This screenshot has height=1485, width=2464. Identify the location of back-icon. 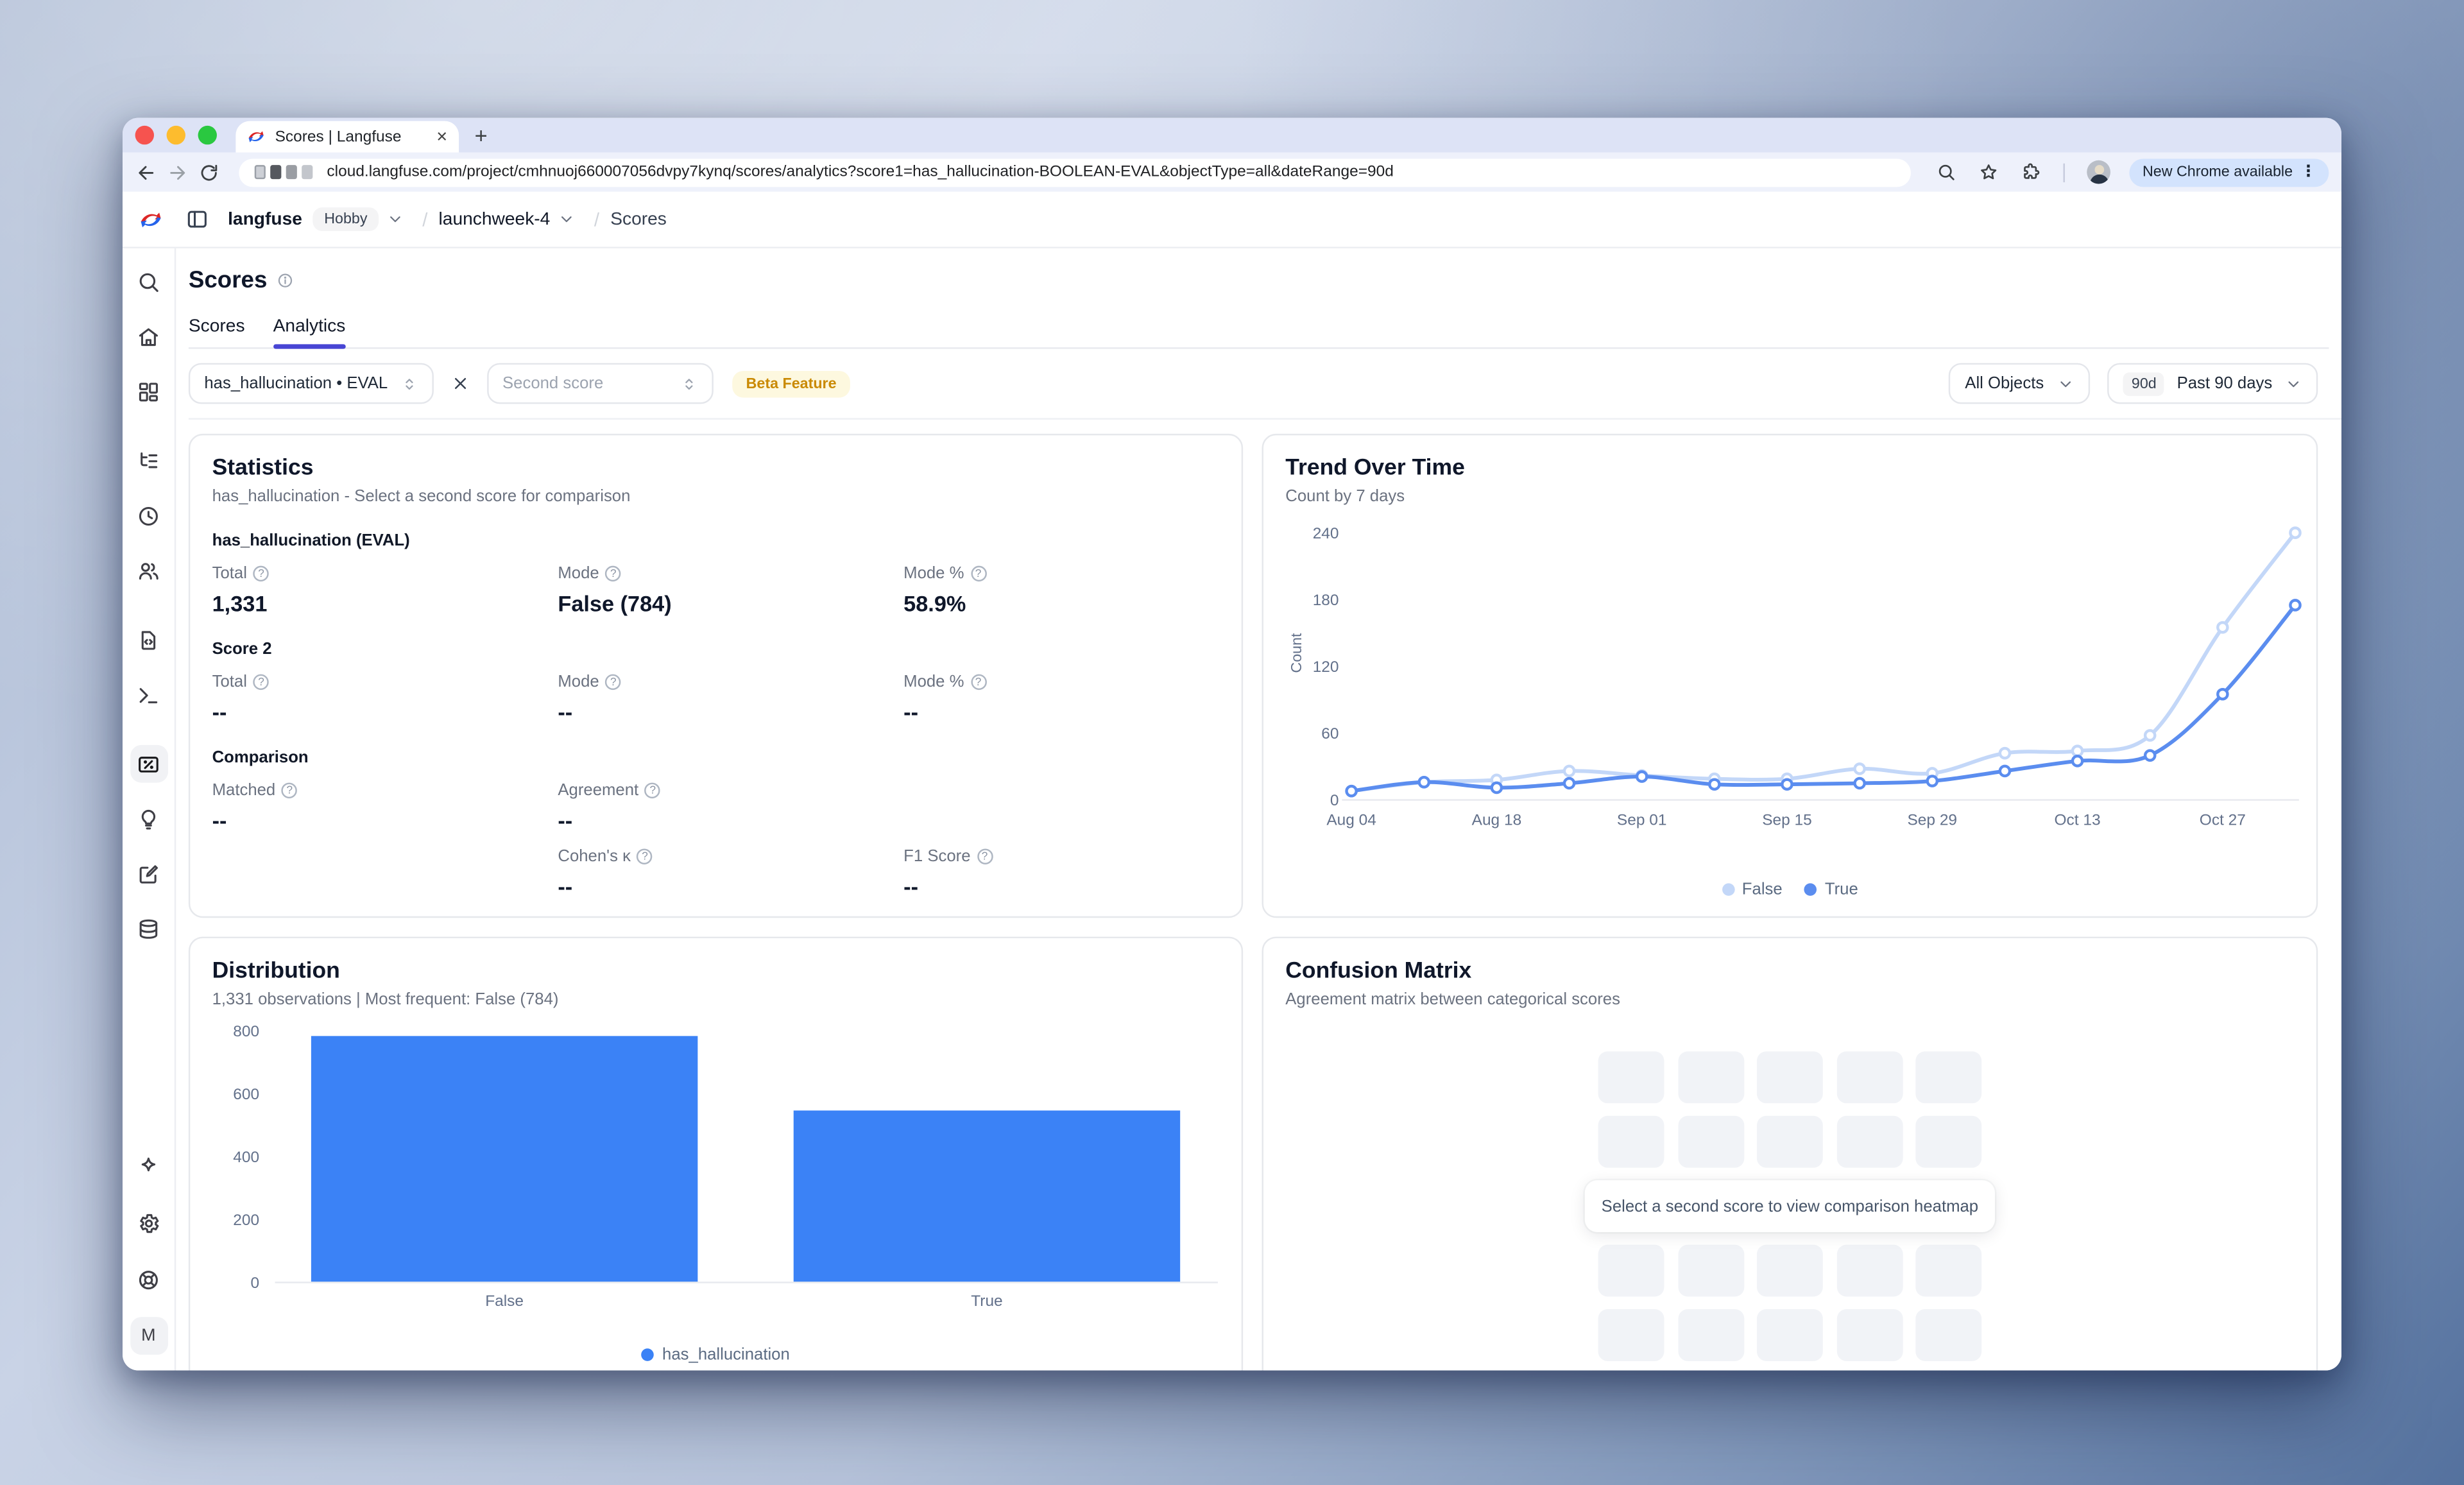
(146, 172).